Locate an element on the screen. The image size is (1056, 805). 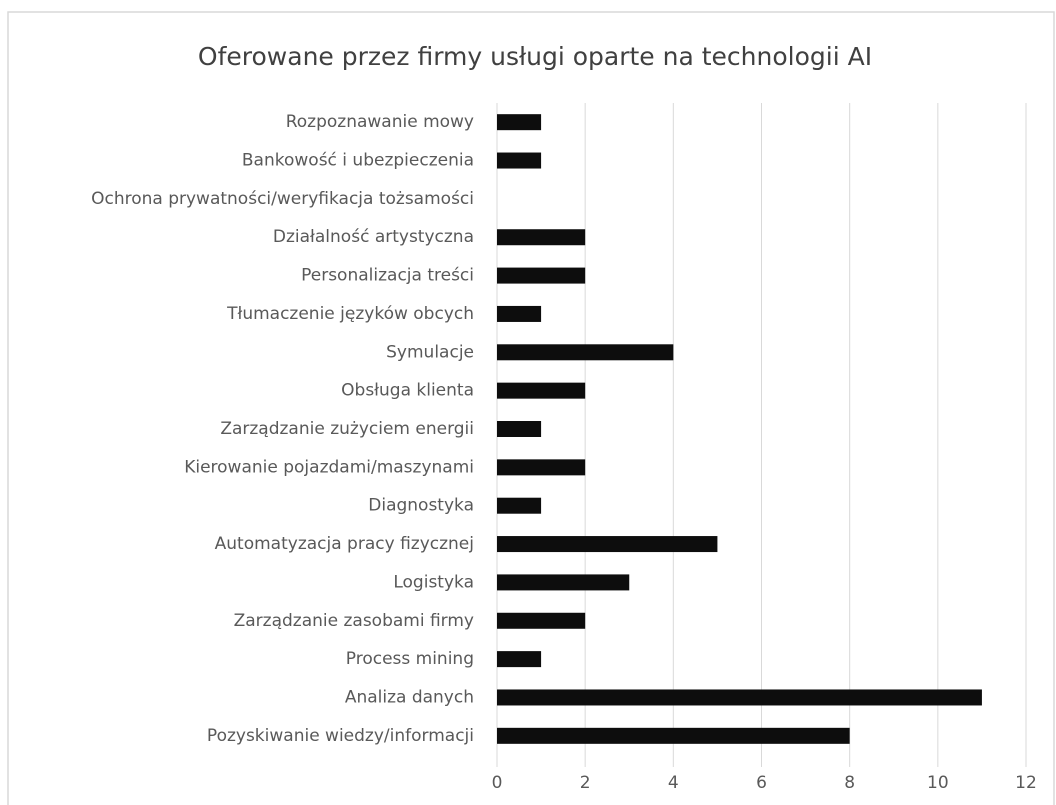
y-tick-label: Process mining is located at coordinates (410, 659).